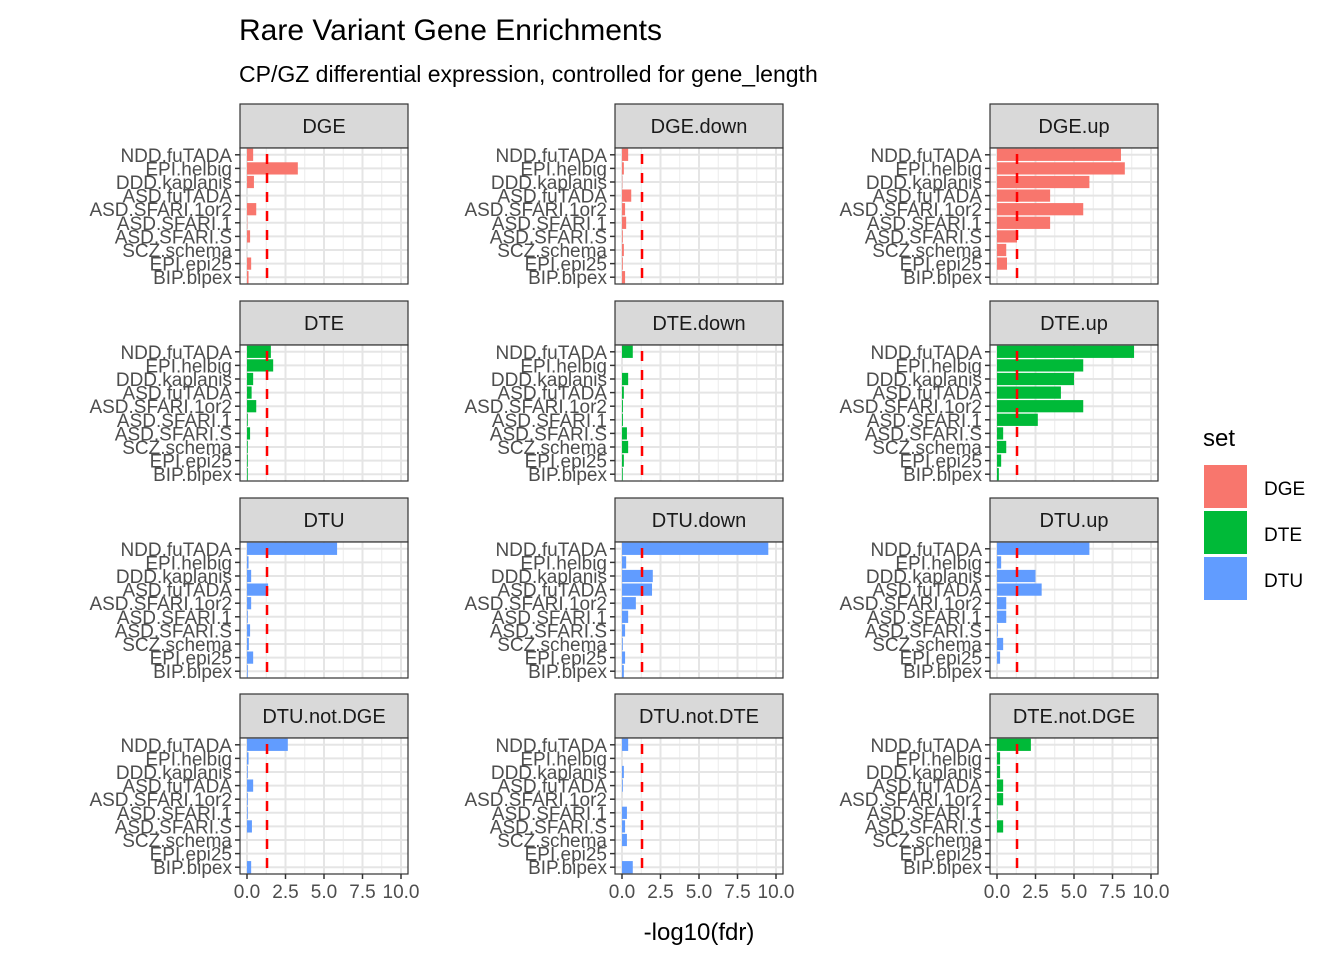 The height and width of the screenshot is (960, 1344). I want to click on legend-swatch-dte, so click(1225, 532).